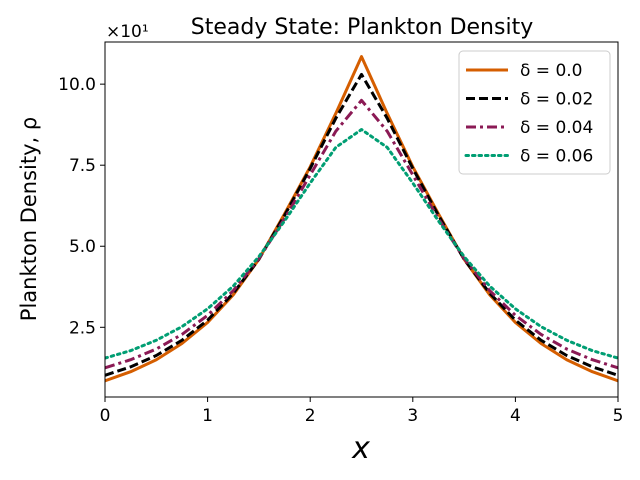 The width and height of the screenshot is (640, 480). What do you see at coordinates (618, 416) in the screenshot?
I see `x-tick-label: 5` at bounding box center [618, 416].